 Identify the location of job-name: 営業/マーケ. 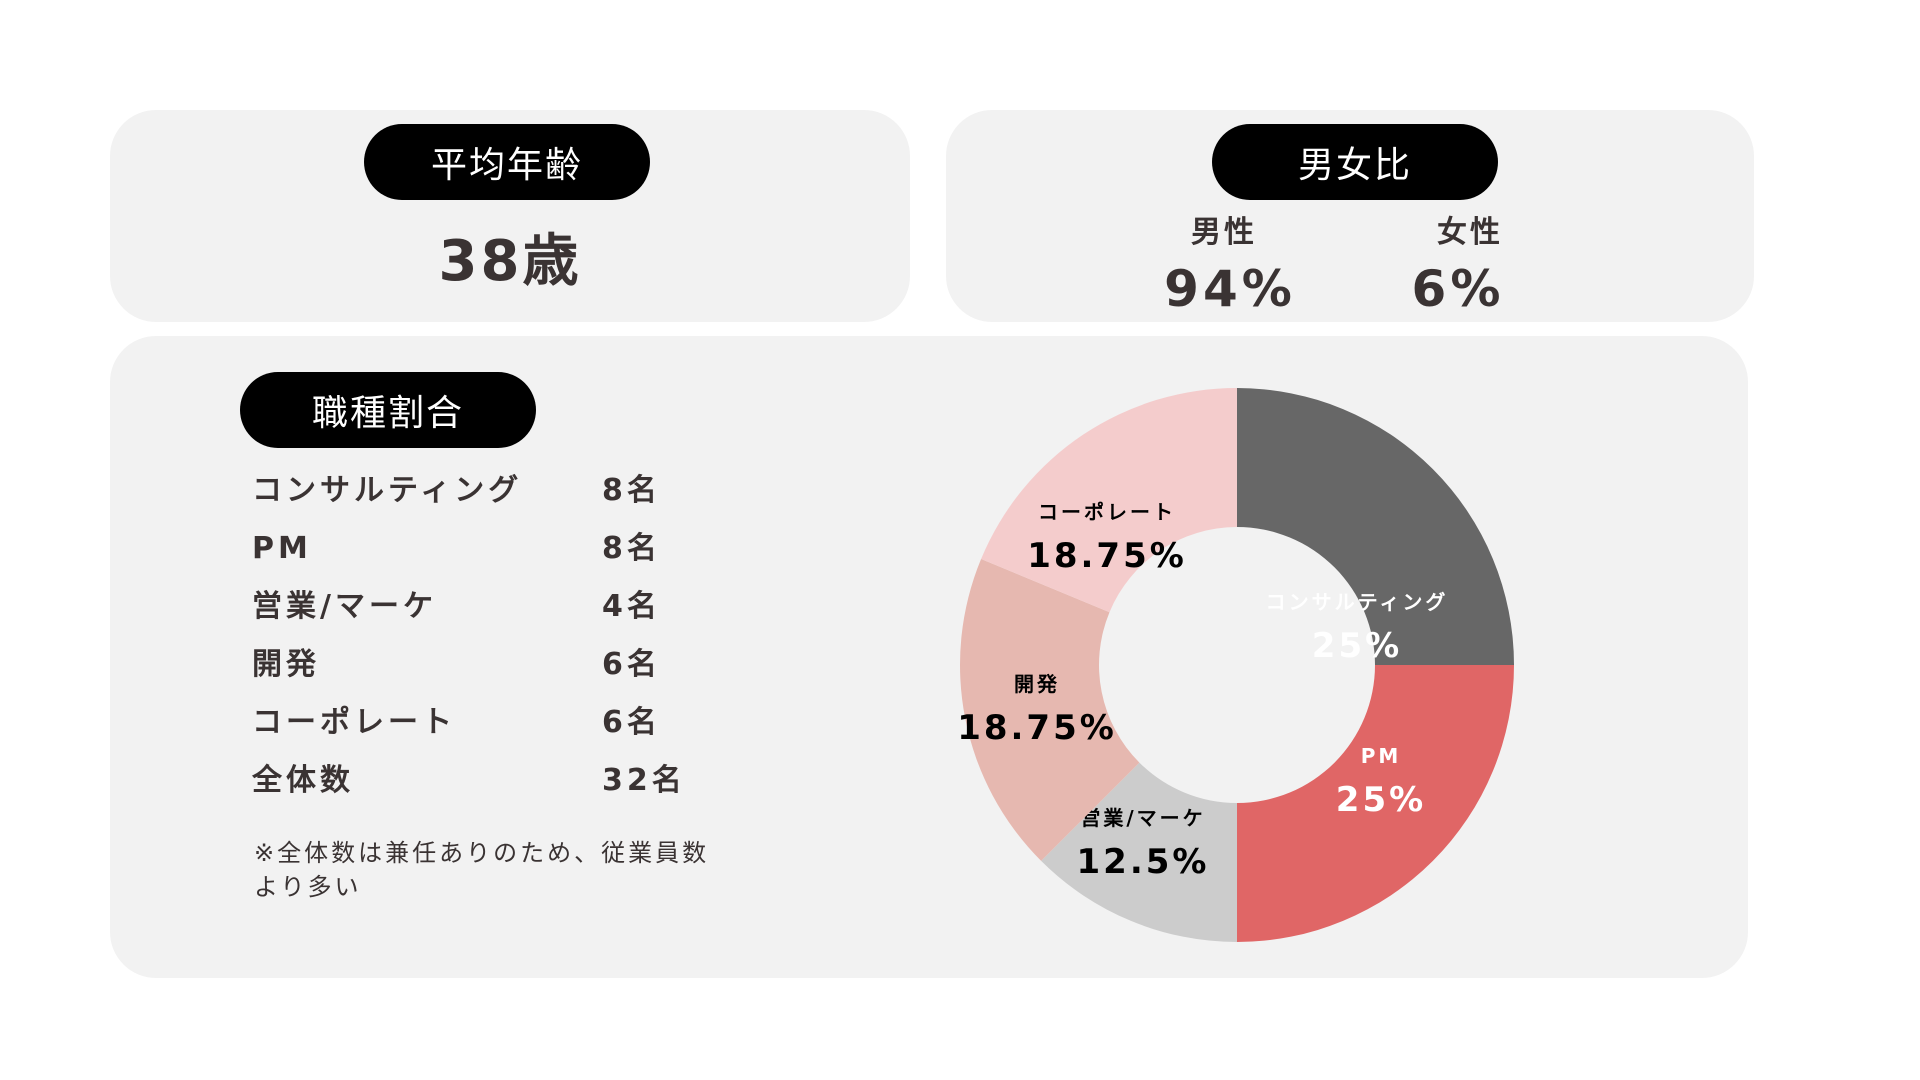
(344, 606).